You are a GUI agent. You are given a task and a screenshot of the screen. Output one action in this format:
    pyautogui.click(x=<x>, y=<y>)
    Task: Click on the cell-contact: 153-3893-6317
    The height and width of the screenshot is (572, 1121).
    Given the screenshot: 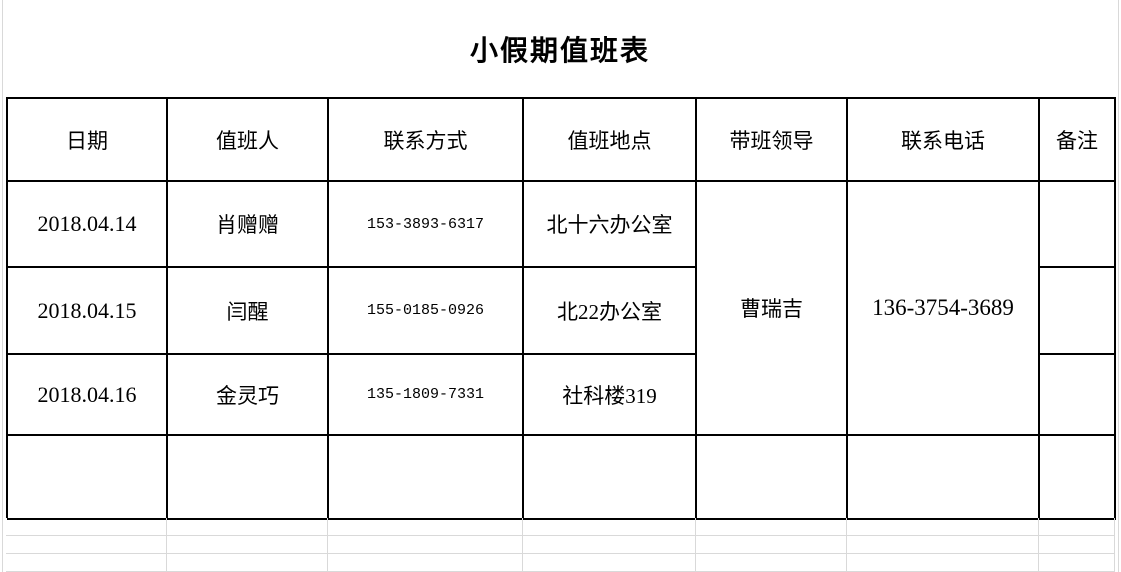 What is the action you would take?
    pyautogui.click(x=425, y=224)
    